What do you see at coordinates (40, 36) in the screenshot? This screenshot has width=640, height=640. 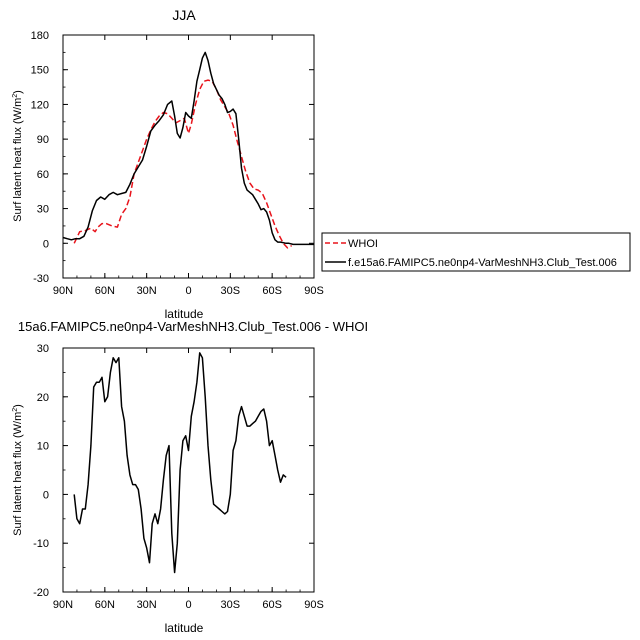 I see `chart-top-ytick-label: 180` at bounding box center [40, 36].